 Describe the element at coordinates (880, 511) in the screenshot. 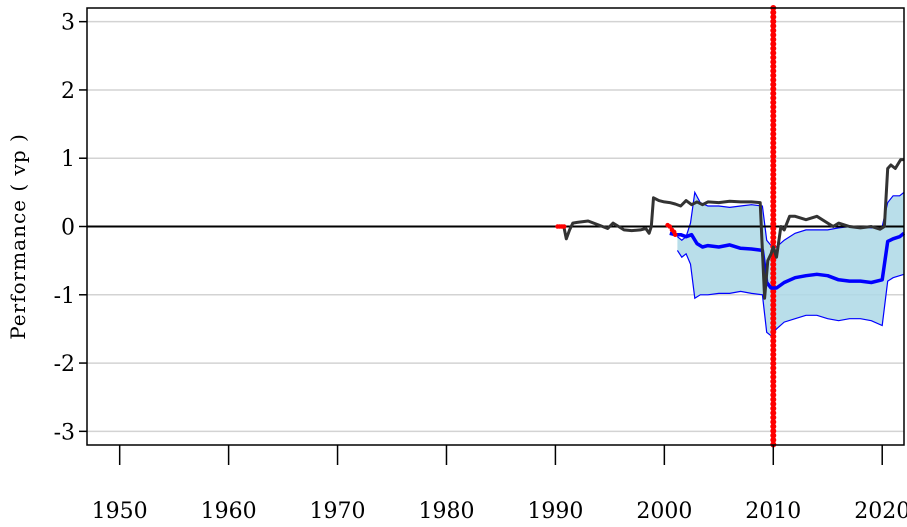

I see `x-tick-label: 2020` at that location.